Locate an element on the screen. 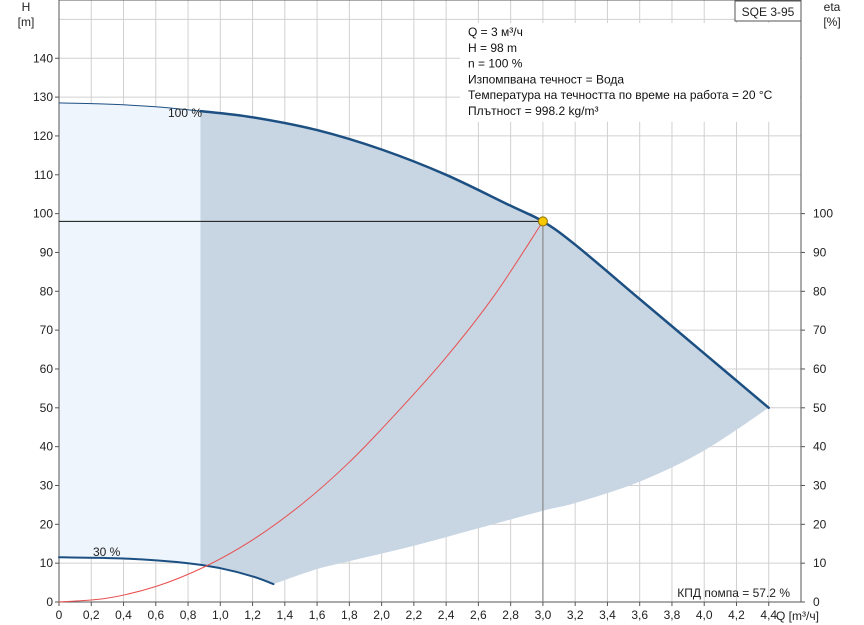  y-axis-left-ticks: 0 10 20 30 40 50 60 70 80 90 100 110 120 130 140 is located at coordinates (46, 330).